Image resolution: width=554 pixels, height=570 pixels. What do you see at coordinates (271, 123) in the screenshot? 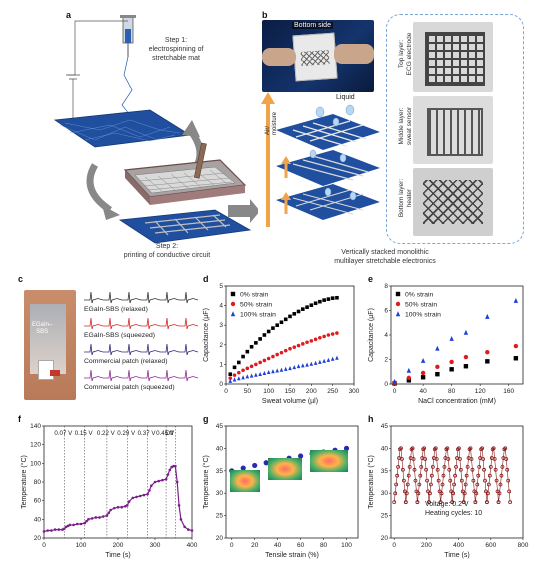
I see `air-moisture-label: Air/ moisture` at bounding box center [271, 123].